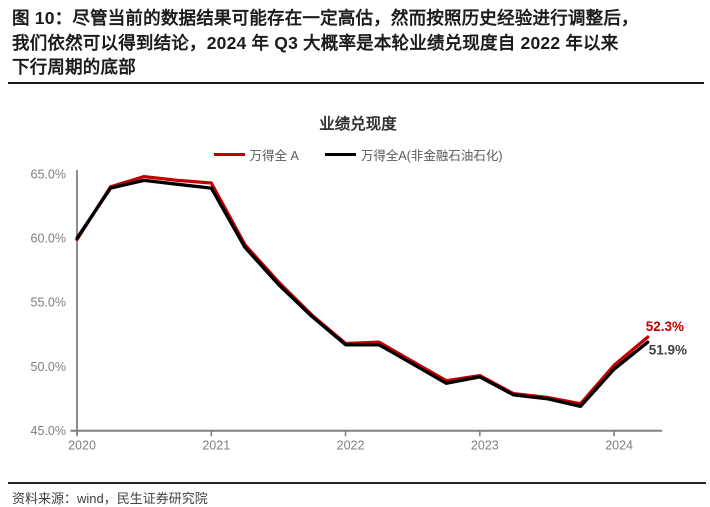  I want to click on legend-label: 万得全 A, so click(274, 156).